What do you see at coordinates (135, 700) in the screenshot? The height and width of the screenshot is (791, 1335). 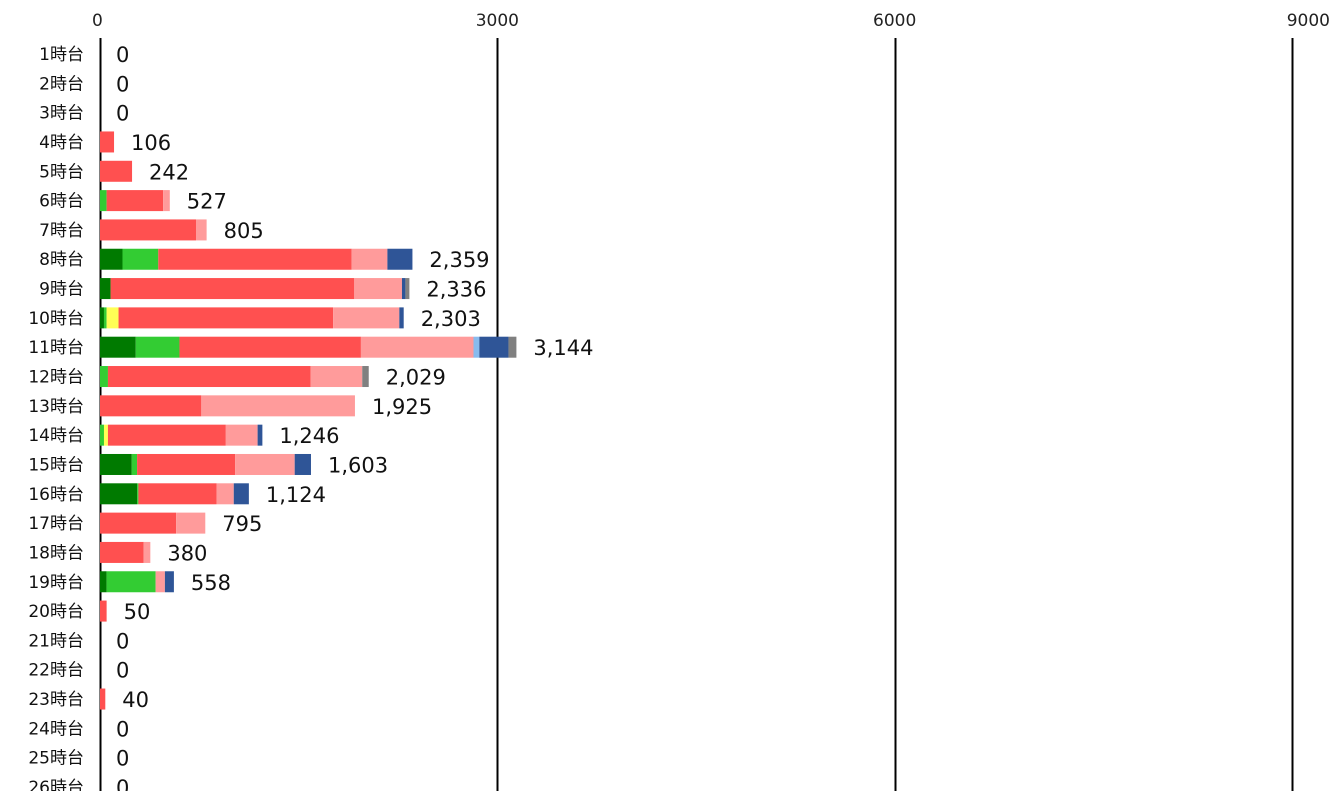 I see `total-label: 40` at bounding box center [135, 700].